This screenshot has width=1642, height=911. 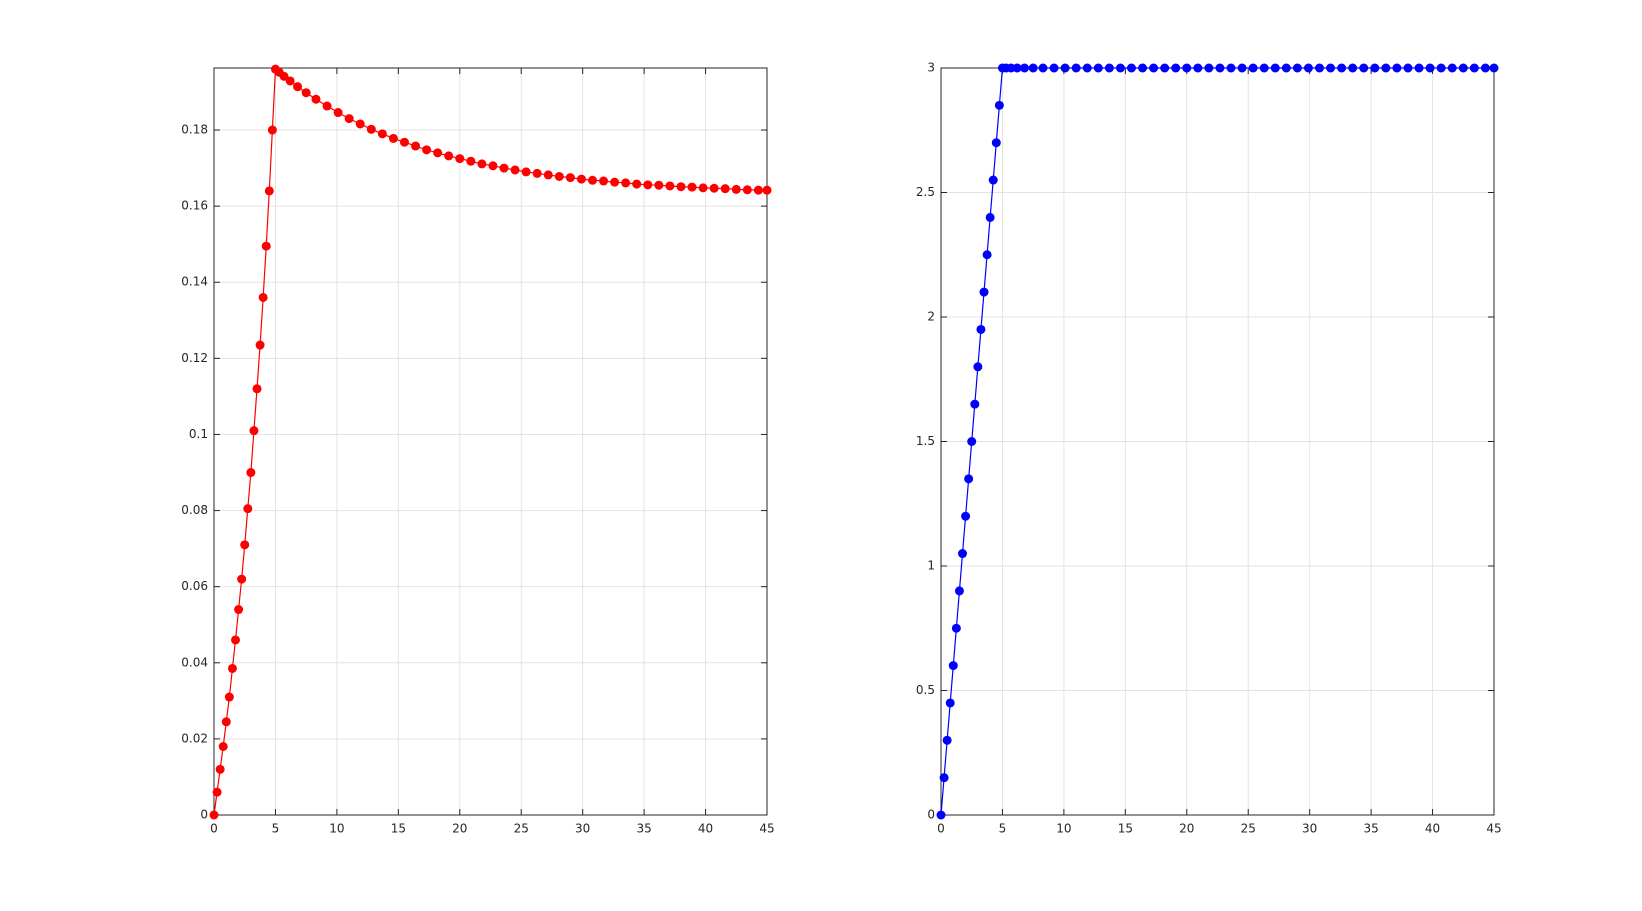 What do you see at coordinates (194, 206) in the screenshot?
I see `y-tick-label: 0.16` at bounding box center [194, 206].